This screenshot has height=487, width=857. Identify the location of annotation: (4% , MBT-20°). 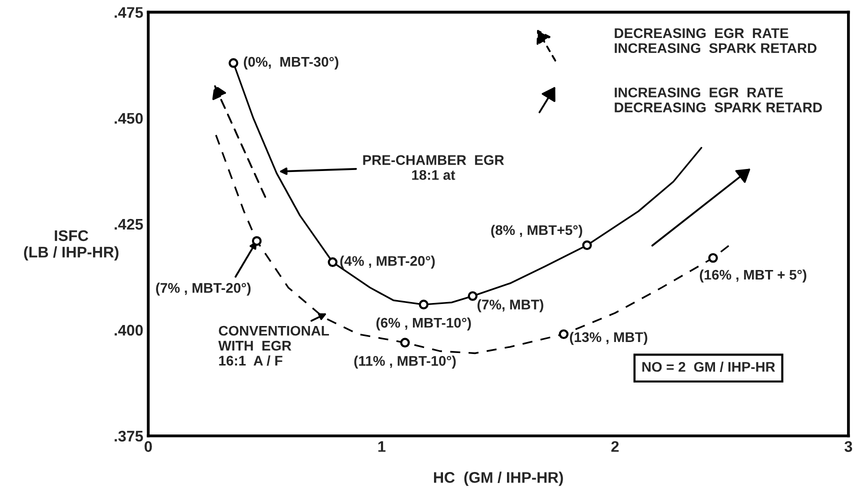
(387, 262).